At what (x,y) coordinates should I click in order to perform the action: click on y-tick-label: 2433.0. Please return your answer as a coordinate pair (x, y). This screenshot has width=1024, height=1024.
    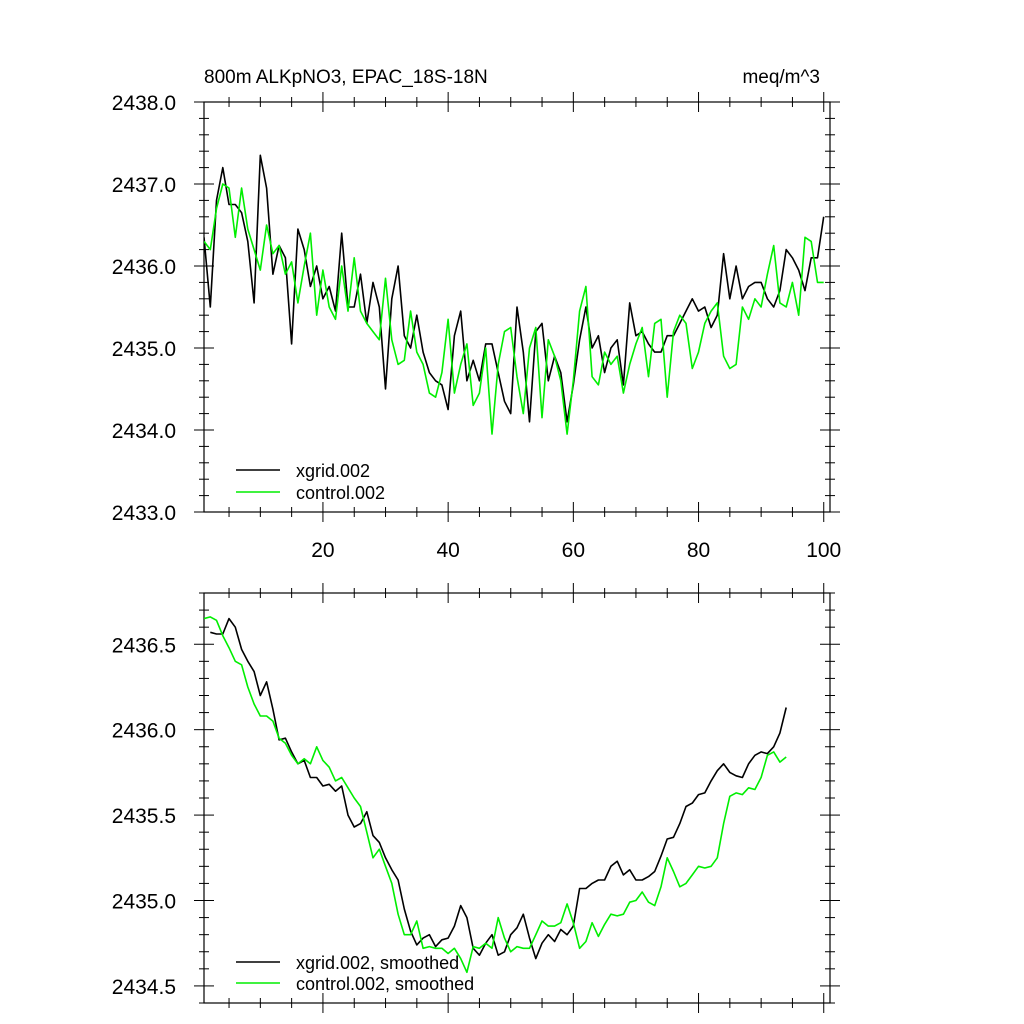
    Looking at the image, I should click on (144, 513).